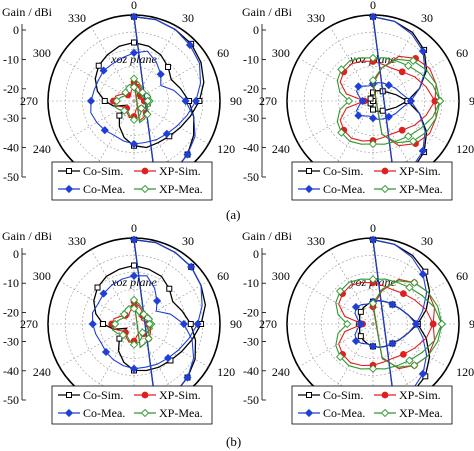 This screenshot has width=474, height=451. I want to click on plane-title: xoz plane, so click(133, 59).